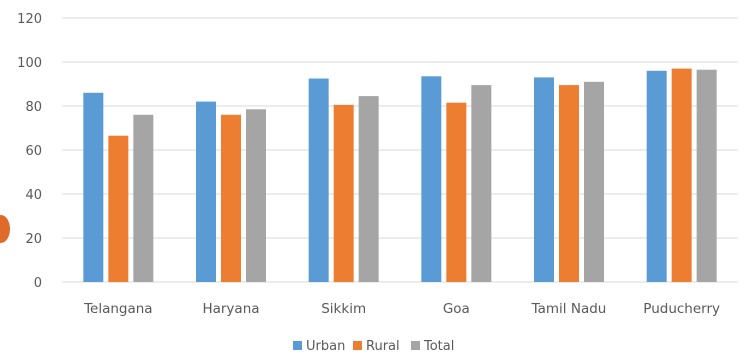 This screenshot has height=363, width=745. Describe the element at coordinates (38, 283) in the screenshot. I see `y-tick-label: 0` at that location.